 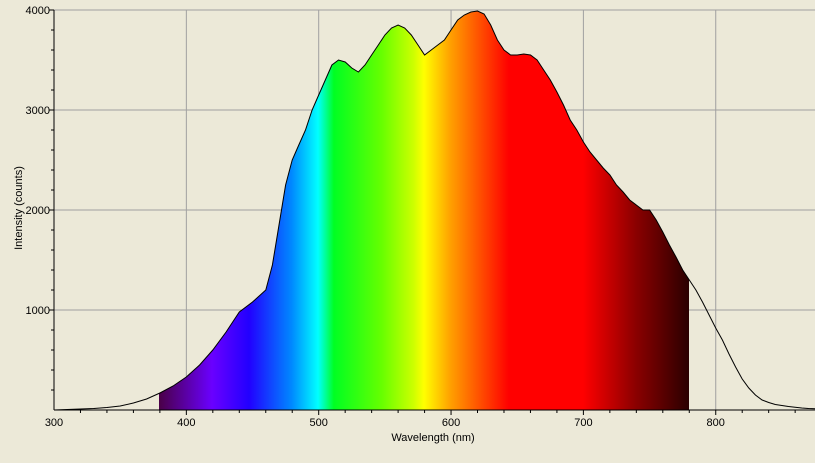 I want to click on x-tick-label: 400, so click(x=186, y=423).